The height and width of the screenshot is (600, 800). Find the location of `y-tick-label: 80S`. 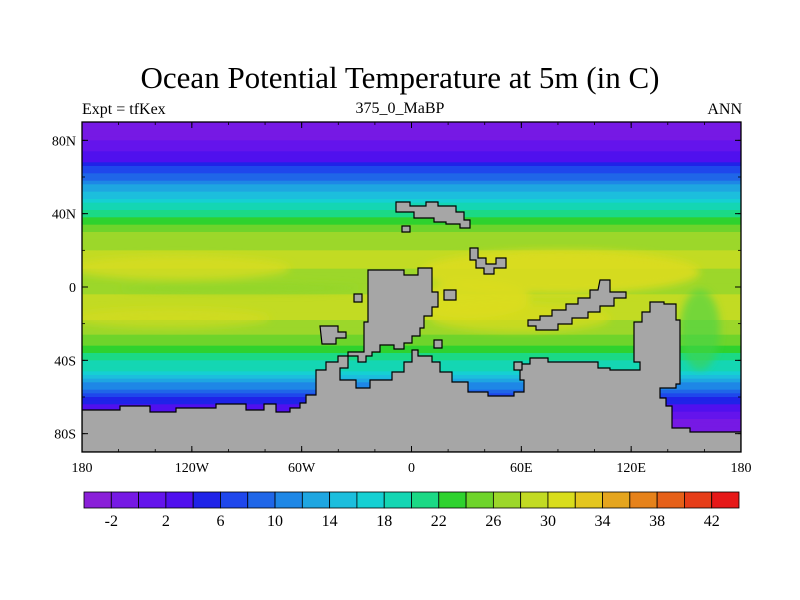

y-tick-label: 80S is located at coordinates (65, 435).